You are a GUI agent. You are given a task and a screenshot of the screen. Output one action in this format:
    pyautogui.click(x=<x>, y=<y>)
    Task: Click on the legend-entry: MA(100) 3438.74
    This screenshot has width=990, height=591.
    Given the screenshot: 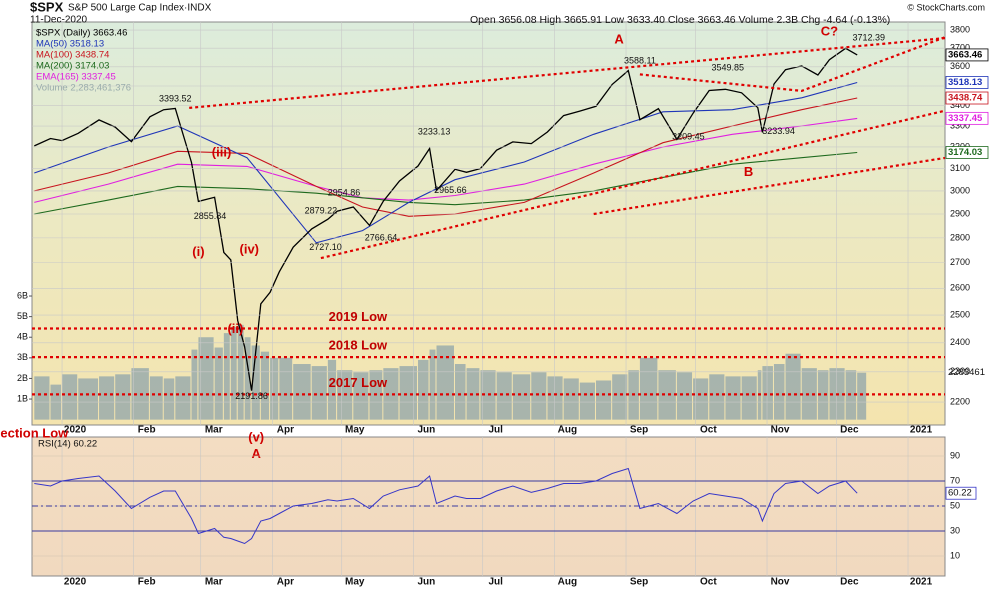 What is the action you would take?
    pyautogui.click(x=72, y=55)
    